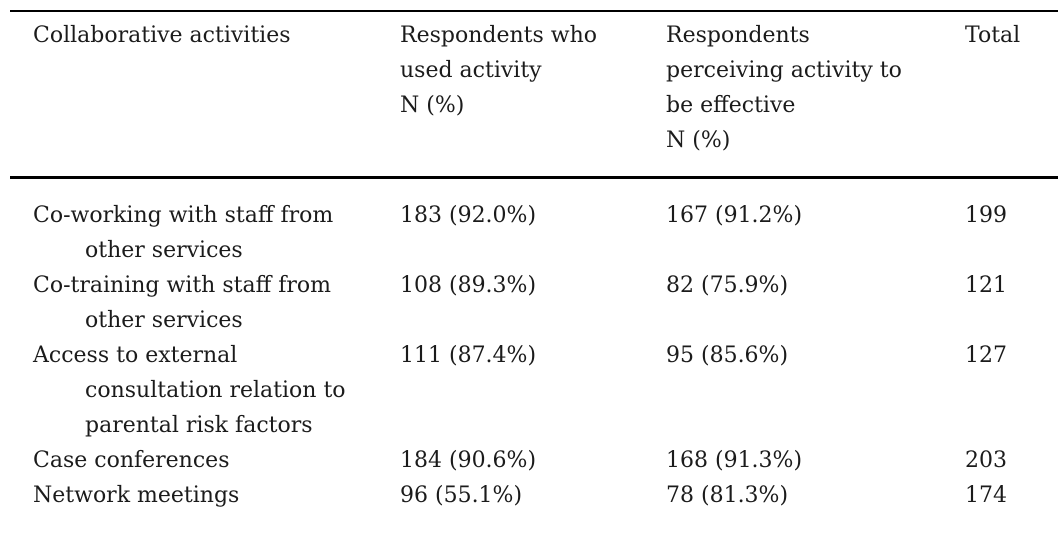 The width and height of the screenshot is (1058, 545). What do you see at coordinates (468, 285) in the screenshot?
I see `used-cell: 108 (89.3%)` at bounding box center [468, 285].